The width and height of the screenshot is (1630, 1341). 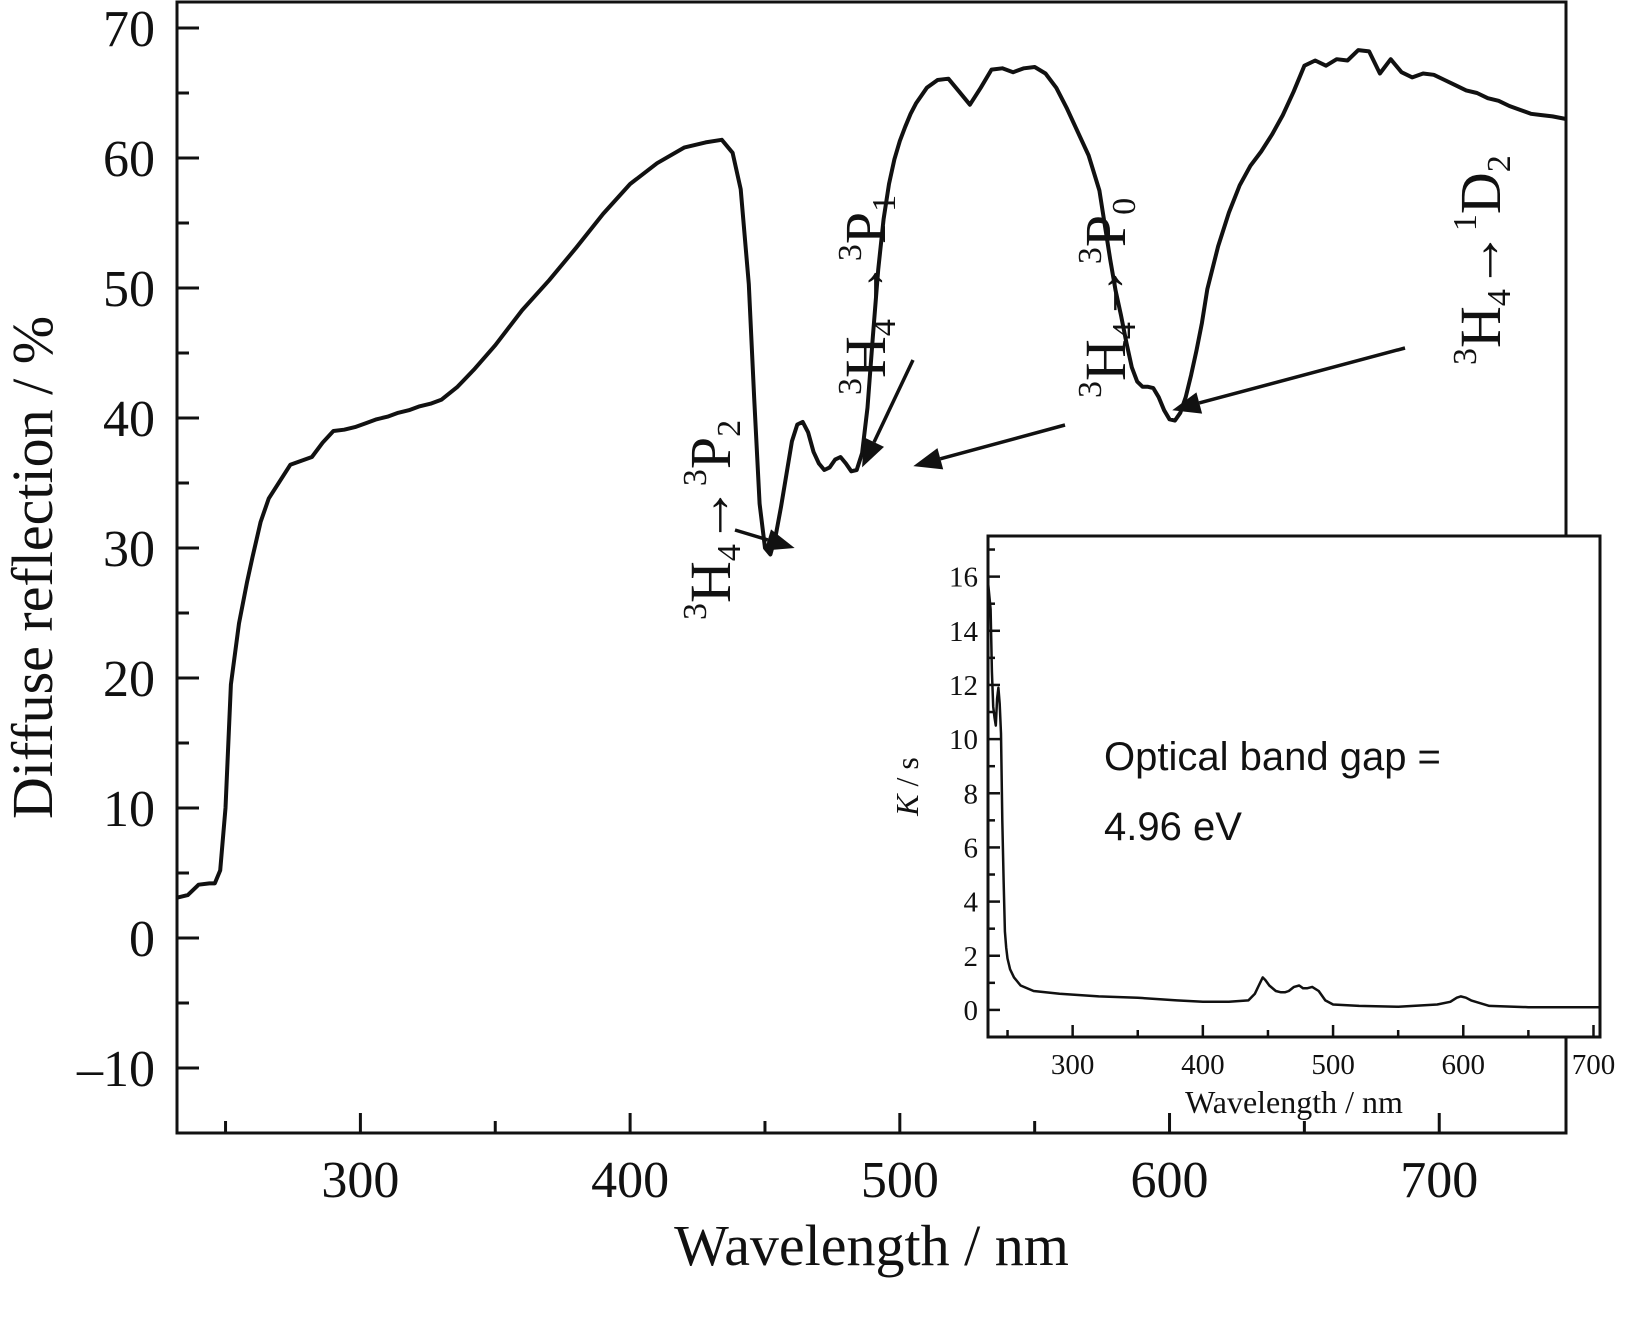 I want to click on inset-y-tick-label: 8, so click(x=971, y=794).